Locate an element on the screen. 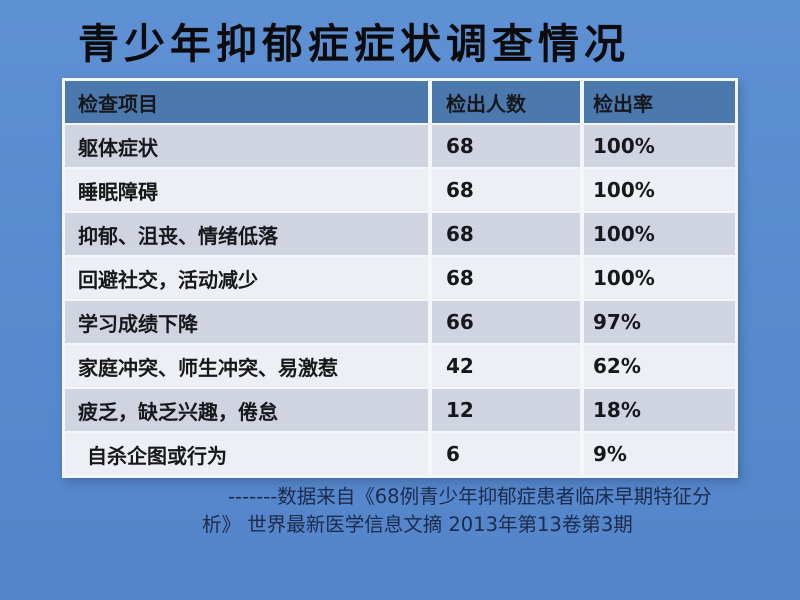 The image size is (800, 600). footnote-line-2: 析》 世界最新医学信息文摘 2013年第13卷第3期 is located at coordinates (417, 524).